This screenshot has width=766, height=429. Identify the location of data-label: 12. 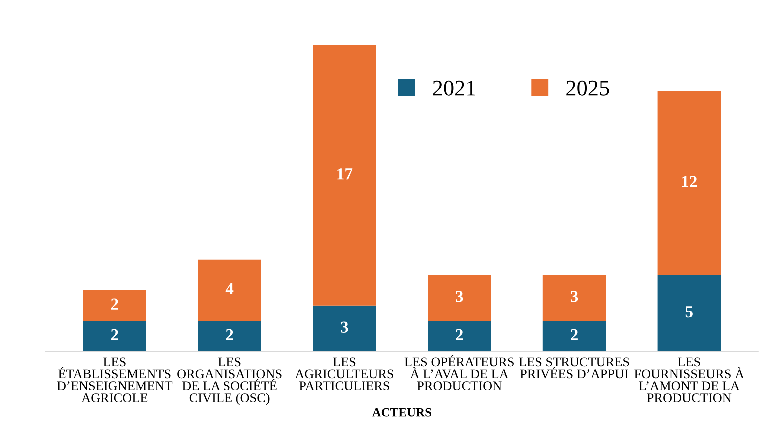
(690, 182).